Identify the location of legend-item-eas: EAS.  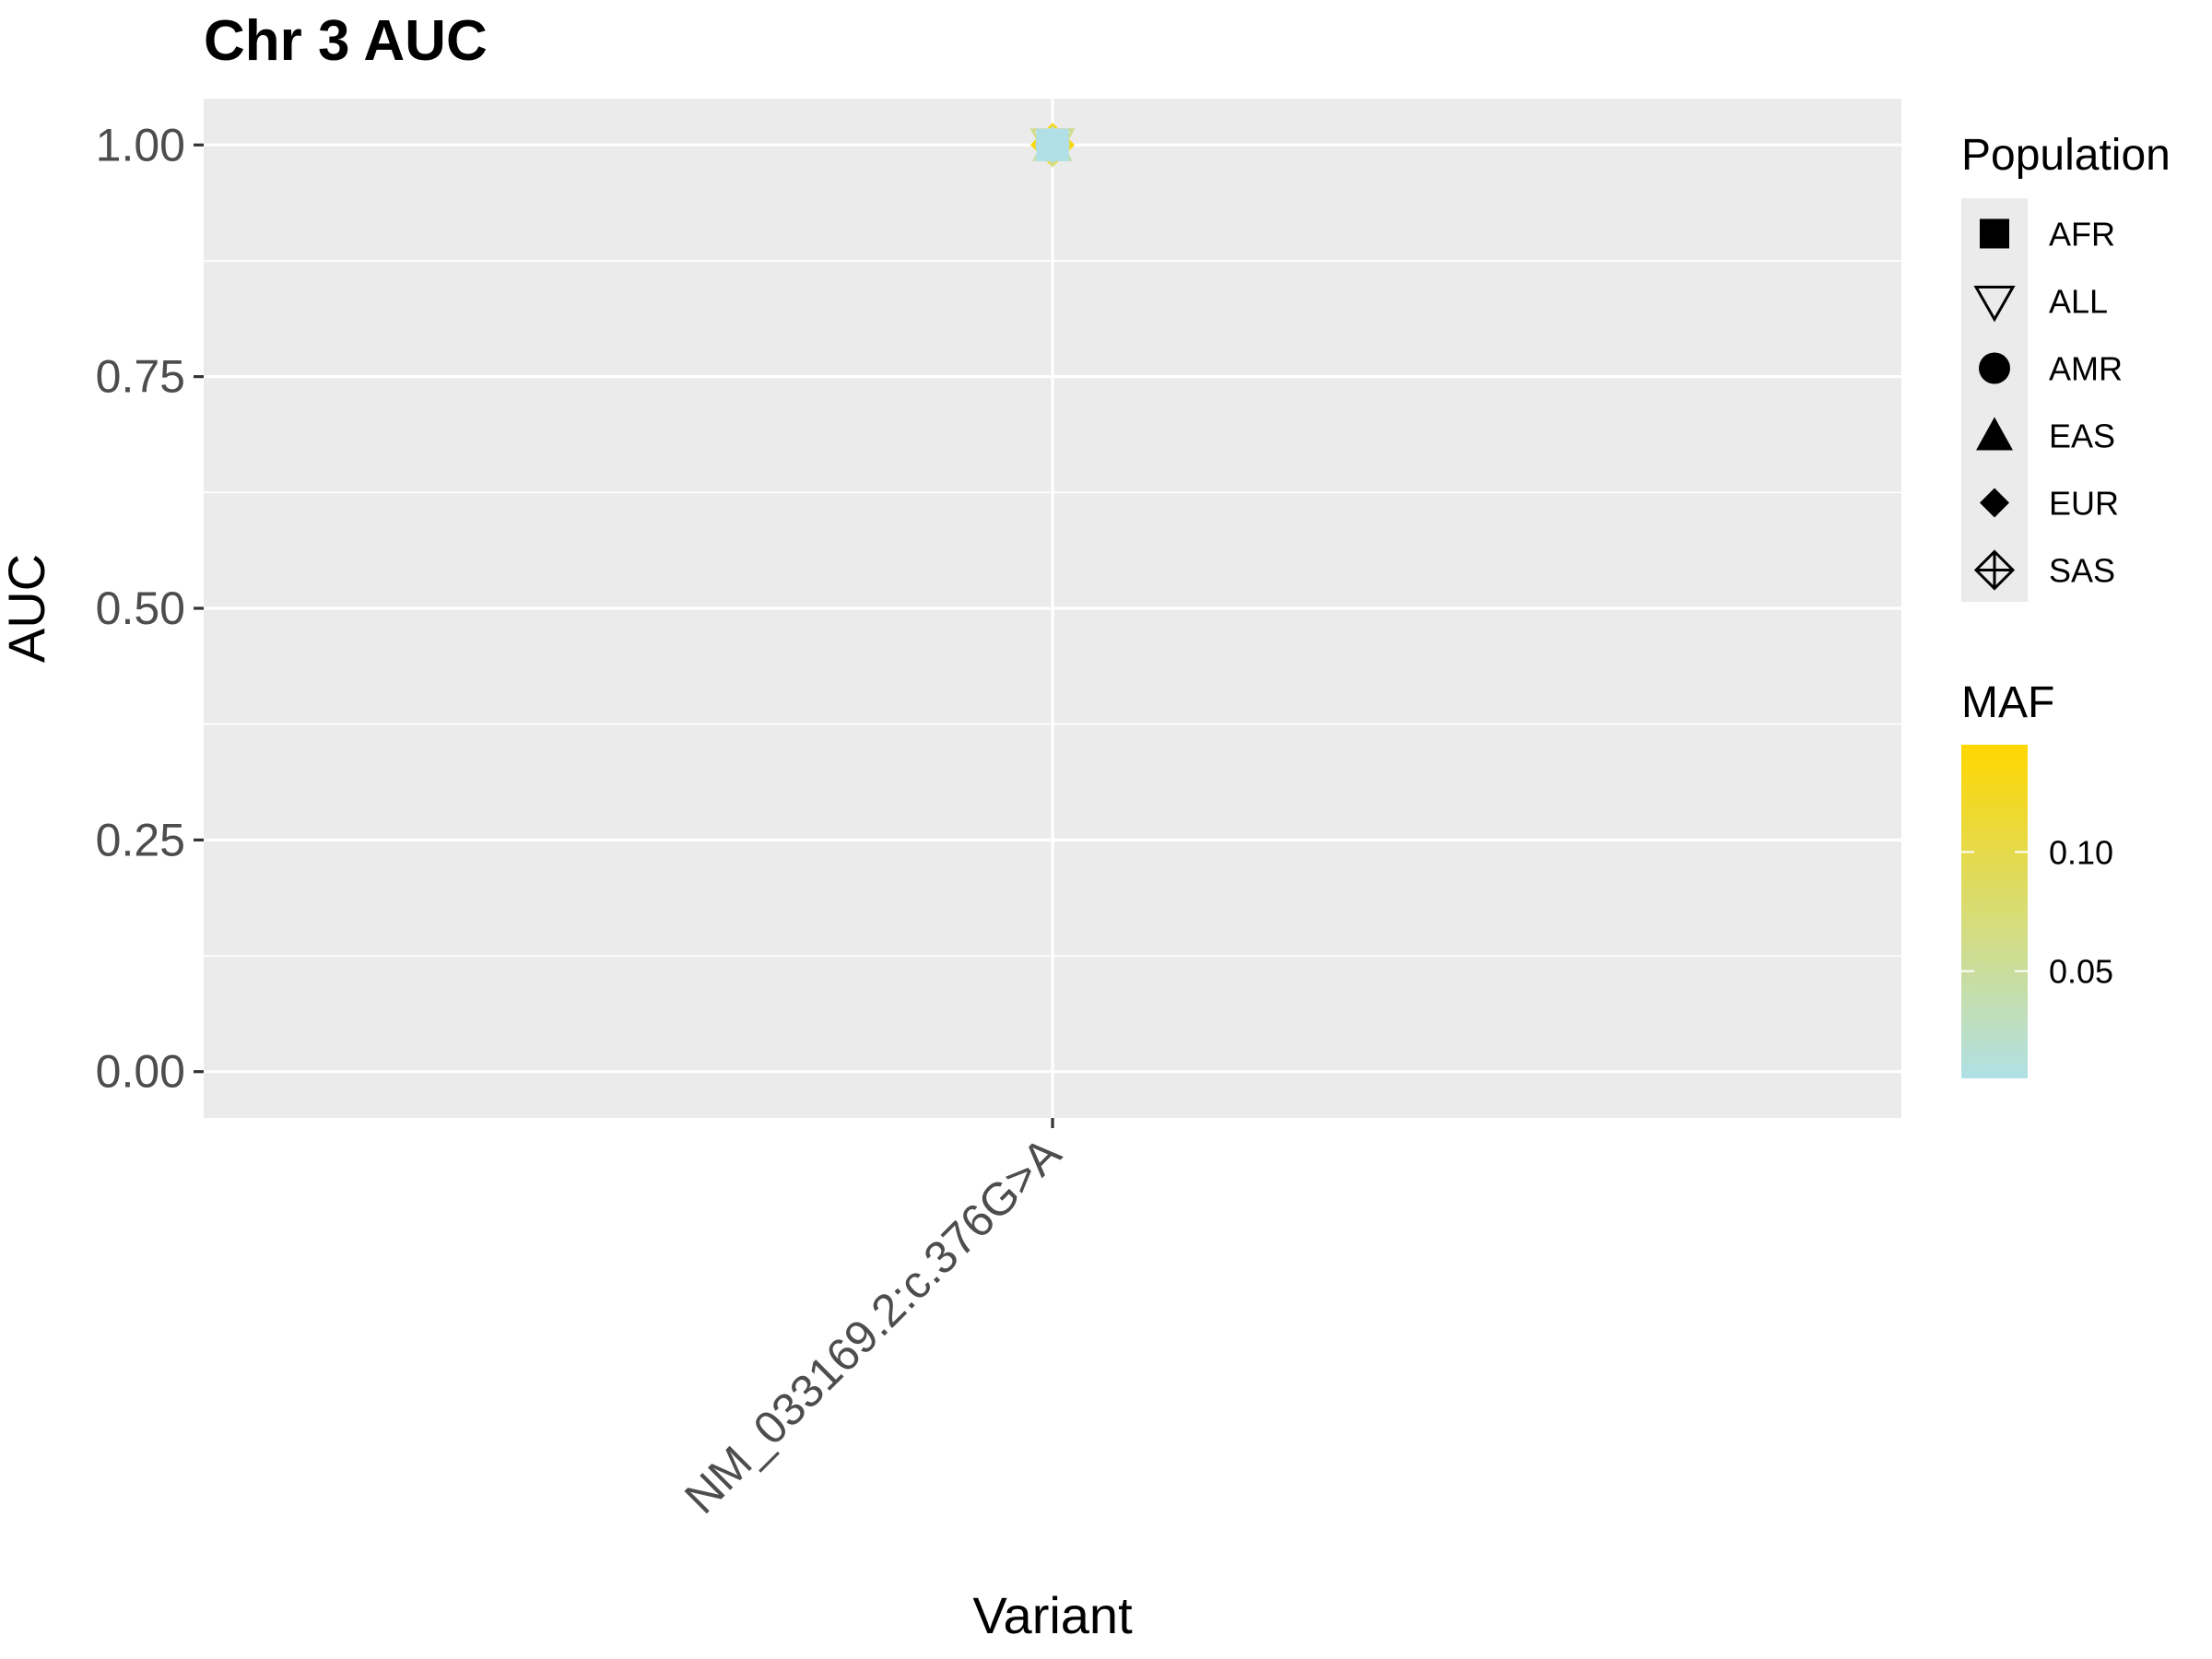
(2045, 436).